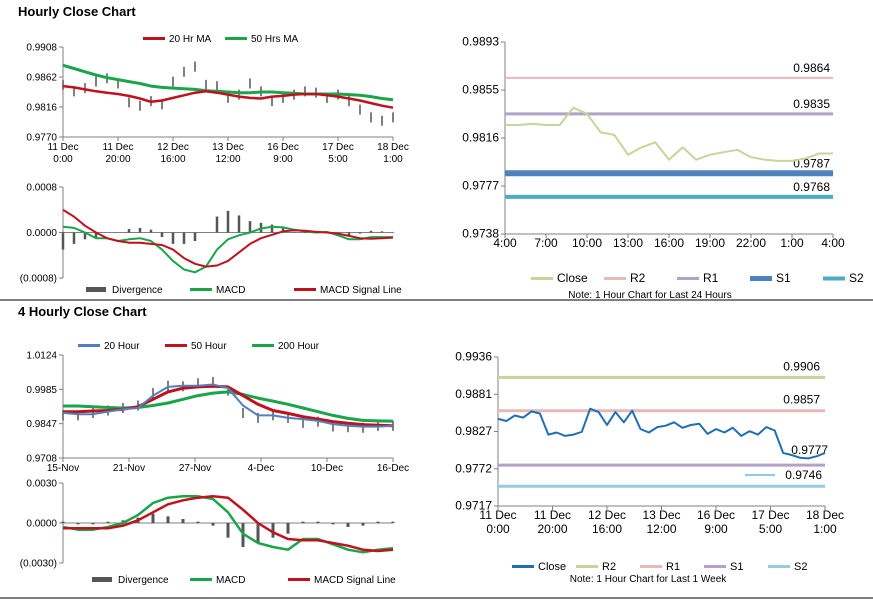 The height and width of the screenshot is (601, 873). What do you see at coordinates (546, 243) in the screenshot?
I see `x-tick-label-line: 7:00` at bounding box center [546, 243].